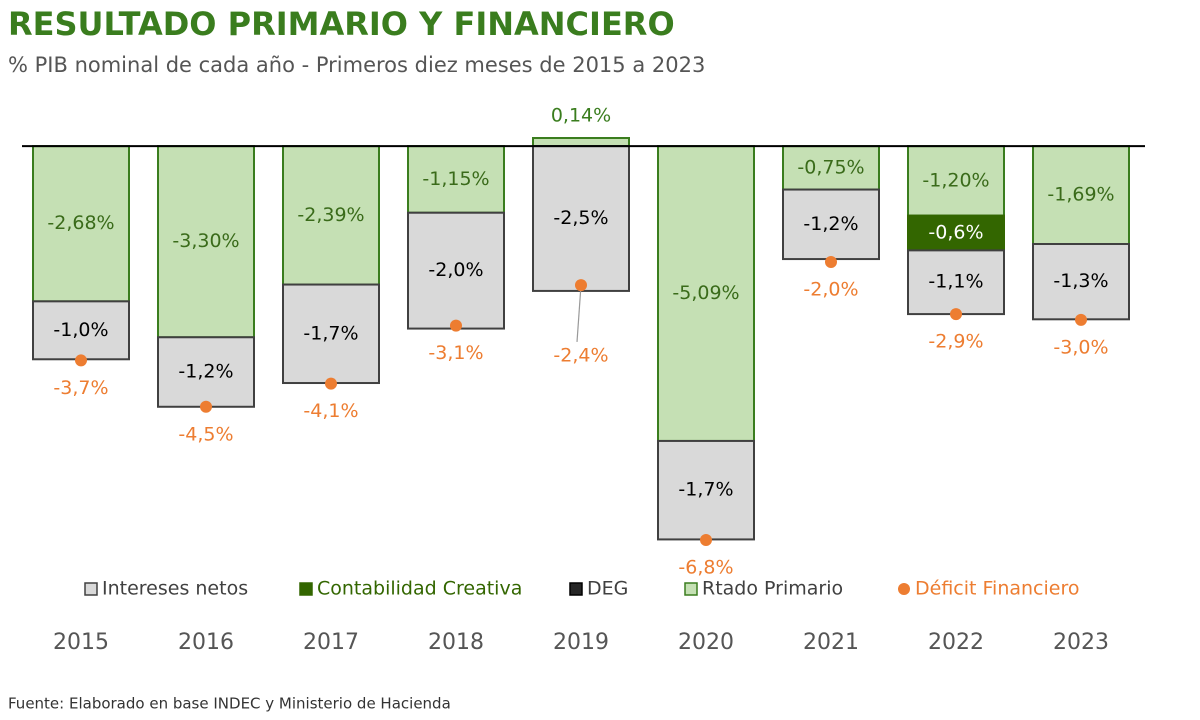  What do you see at coordinates (205, 434) in the screenshot?
I see `dot-label: -4,5%` at bounding box center [205, 434].